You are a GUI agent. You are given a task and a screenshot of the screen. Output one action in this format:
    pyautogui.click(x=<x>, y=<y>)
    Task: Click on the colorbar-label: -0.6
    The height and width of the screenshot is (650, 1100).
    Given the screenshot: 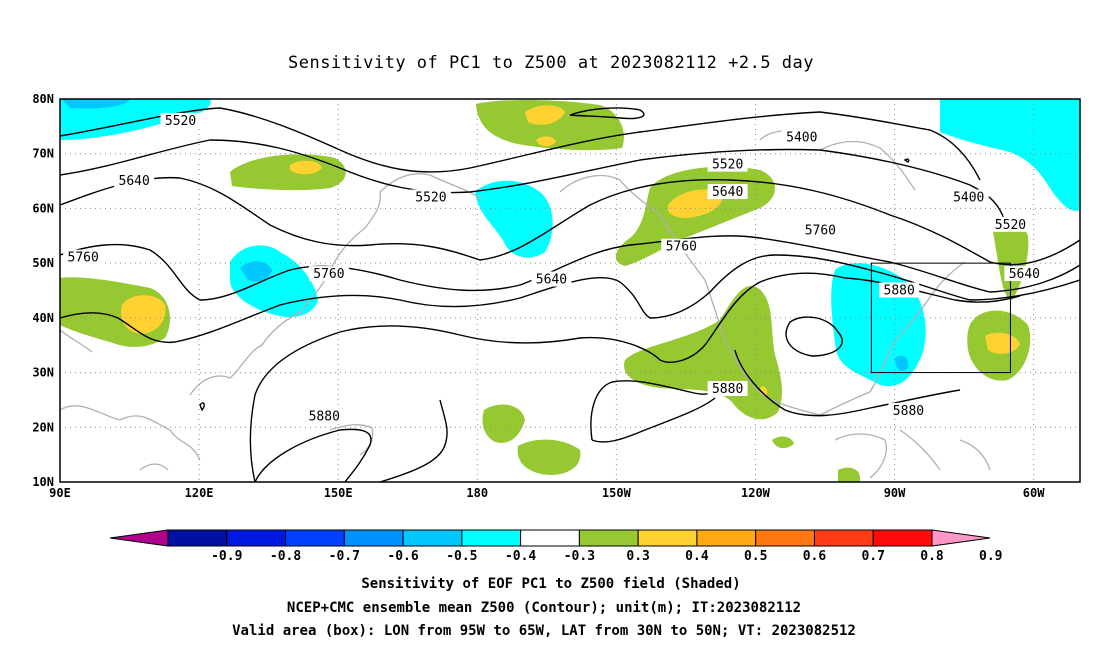 What is the action you would take?
    pyautogui.click(x=402, y=556)
    